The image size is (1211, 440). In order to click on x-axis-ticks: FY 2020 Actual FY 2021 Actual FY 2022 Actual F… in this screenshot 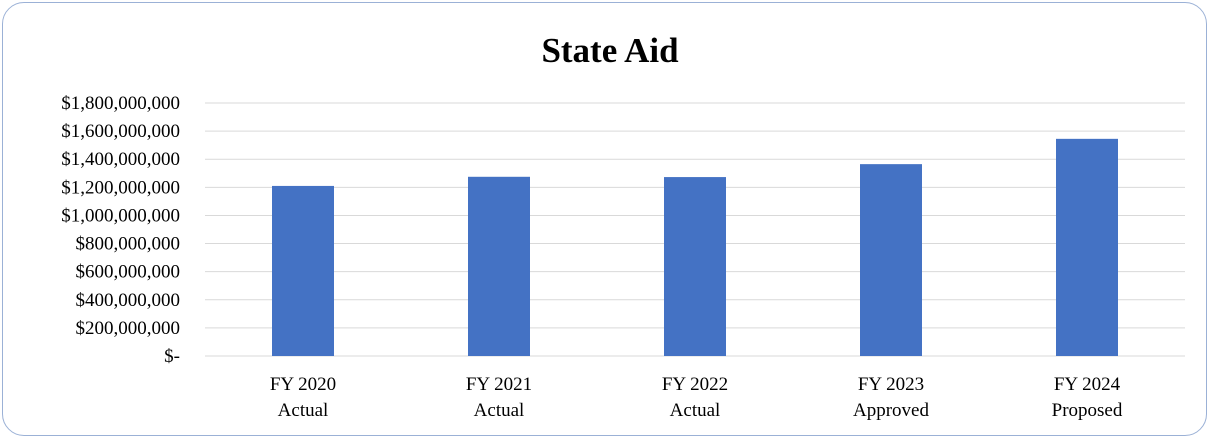, I will do `click(696, 397)`.